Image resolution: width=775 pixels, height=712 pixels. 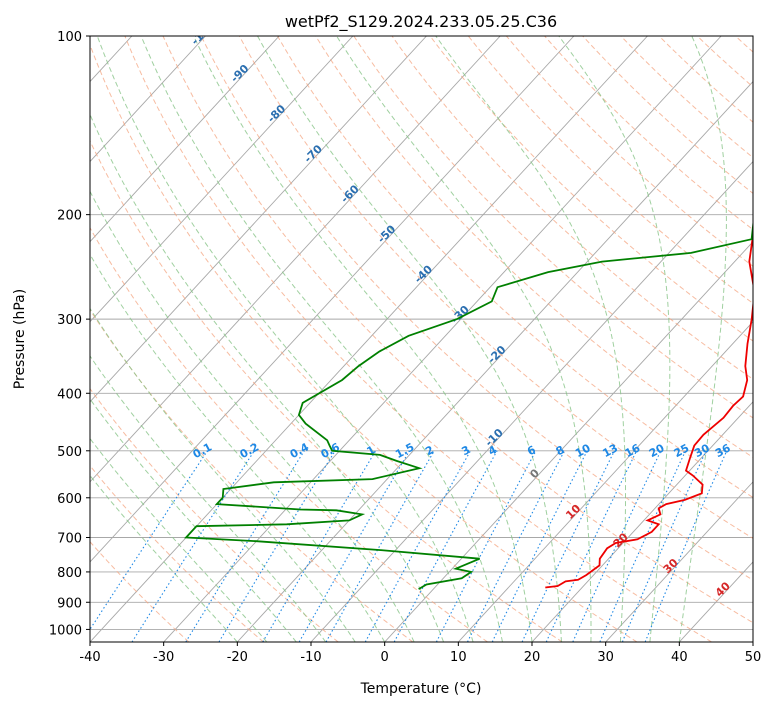 I want to click on x-tick-label: 40, so click(x=679, y=657).